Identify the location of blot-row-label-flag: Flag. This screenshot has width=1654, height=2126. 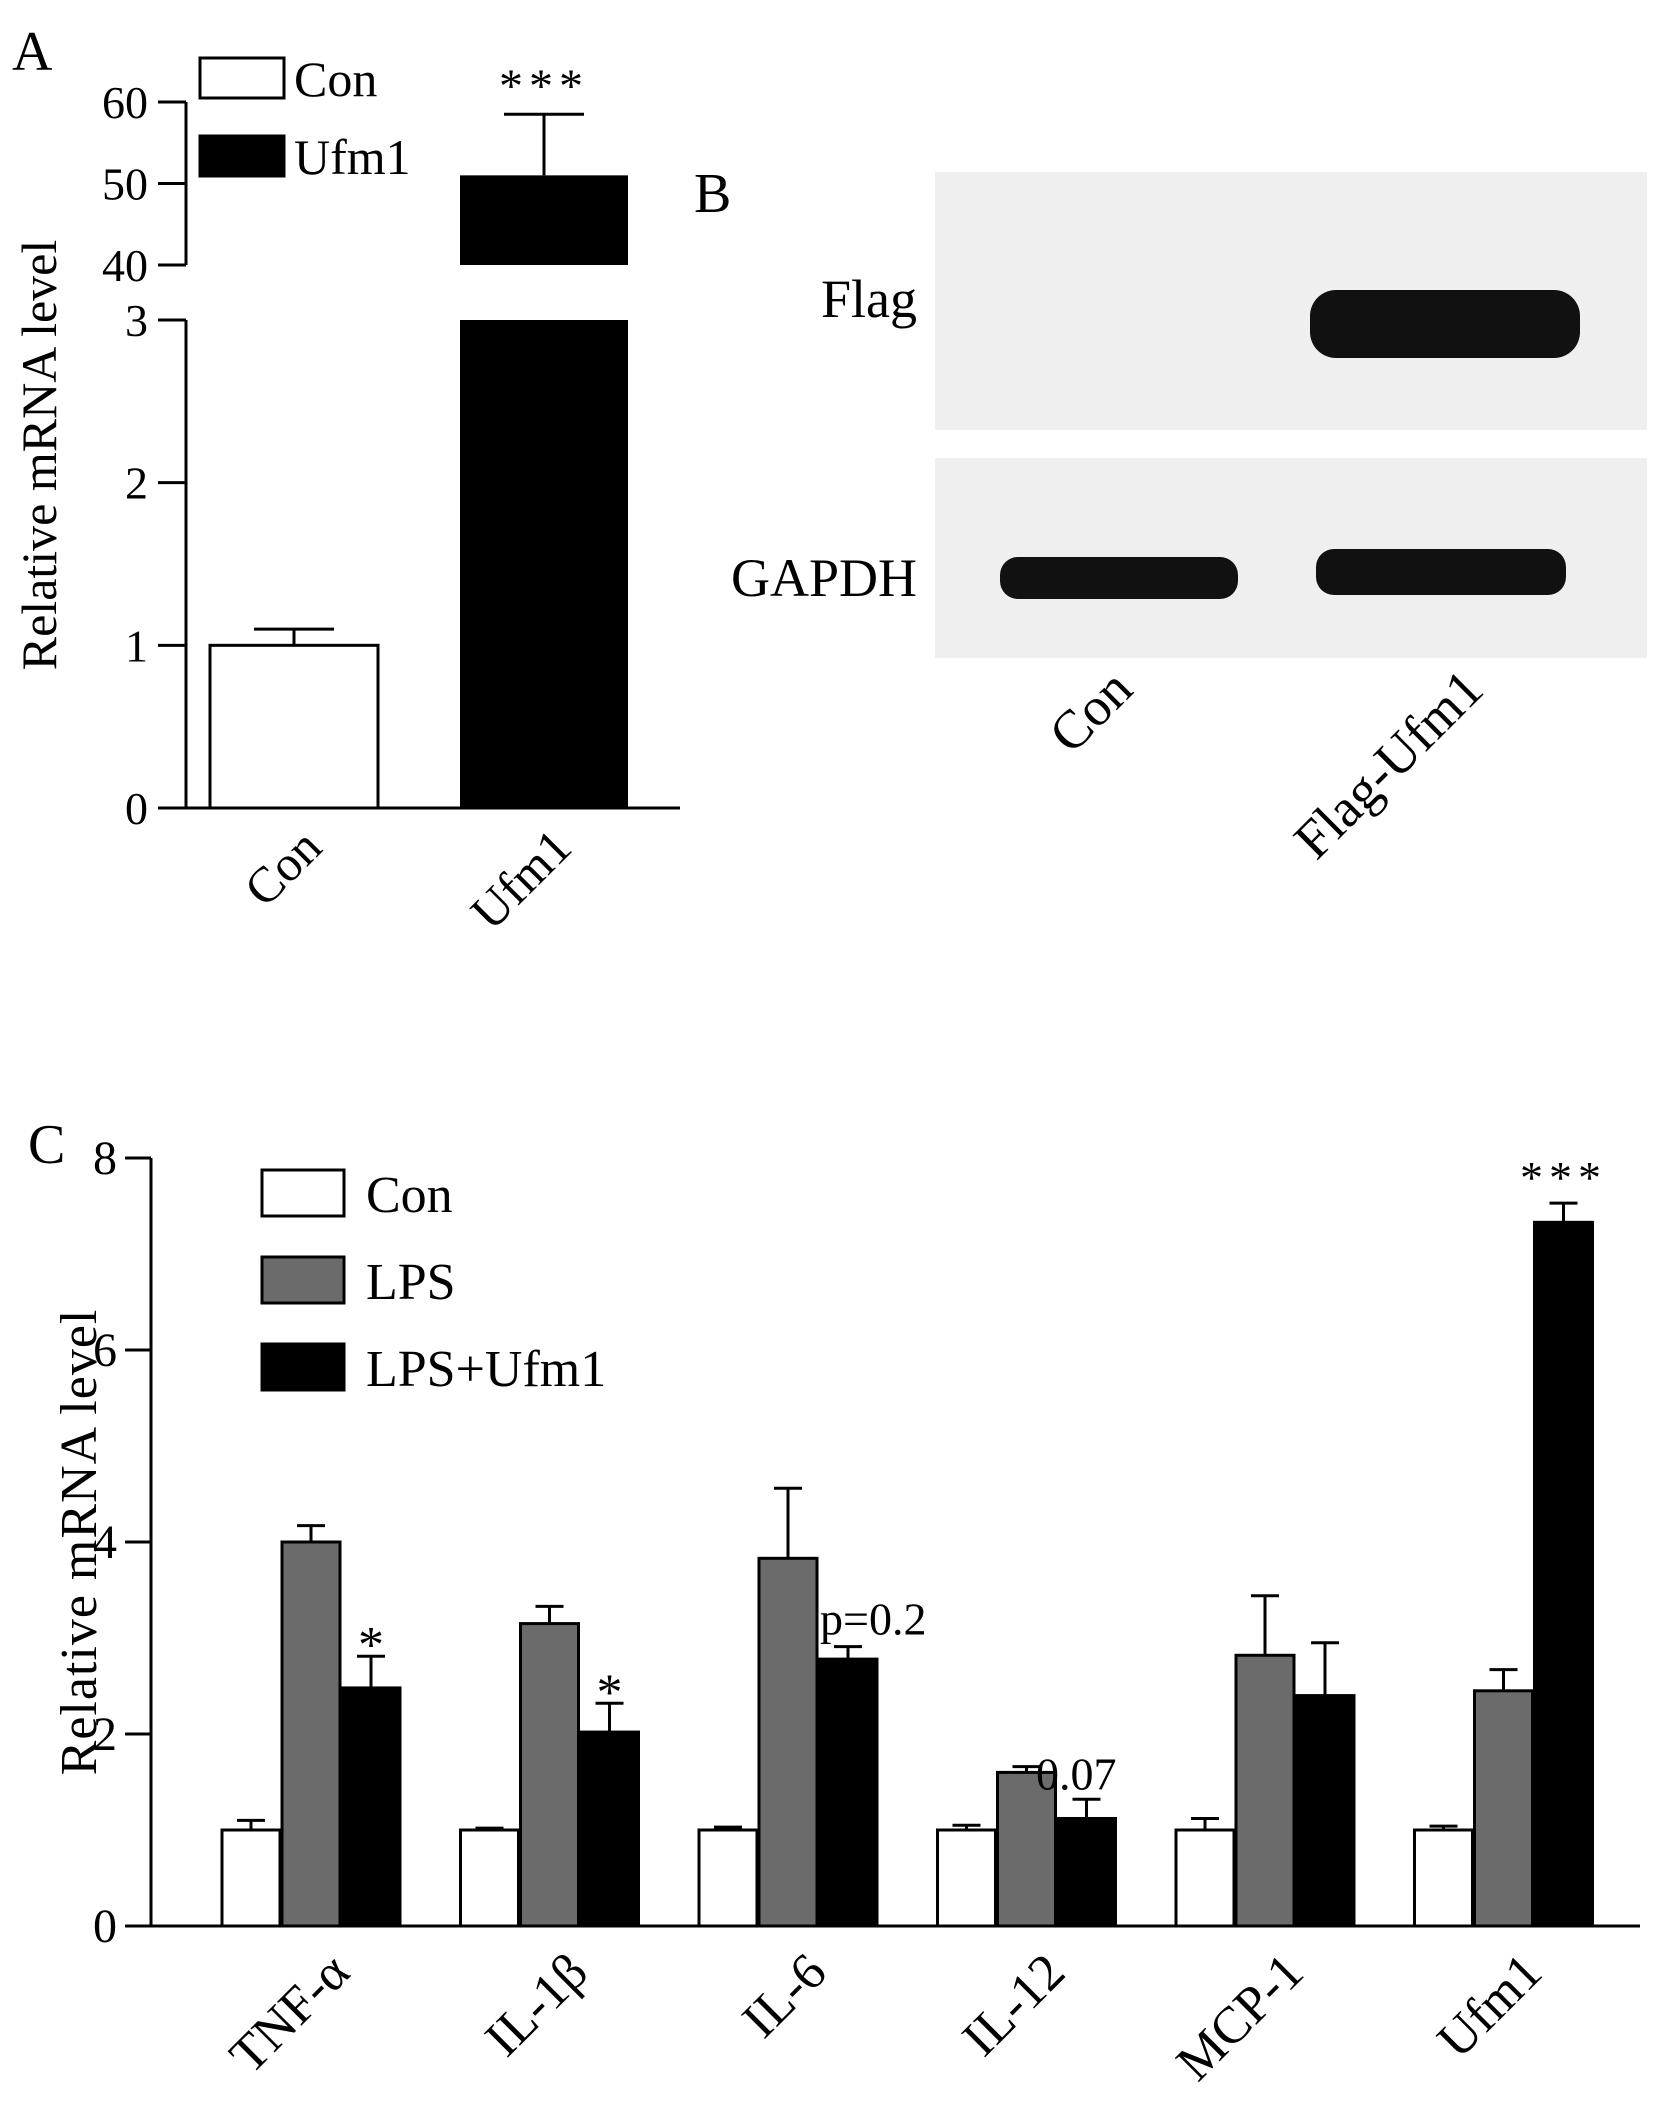
(869, 299).